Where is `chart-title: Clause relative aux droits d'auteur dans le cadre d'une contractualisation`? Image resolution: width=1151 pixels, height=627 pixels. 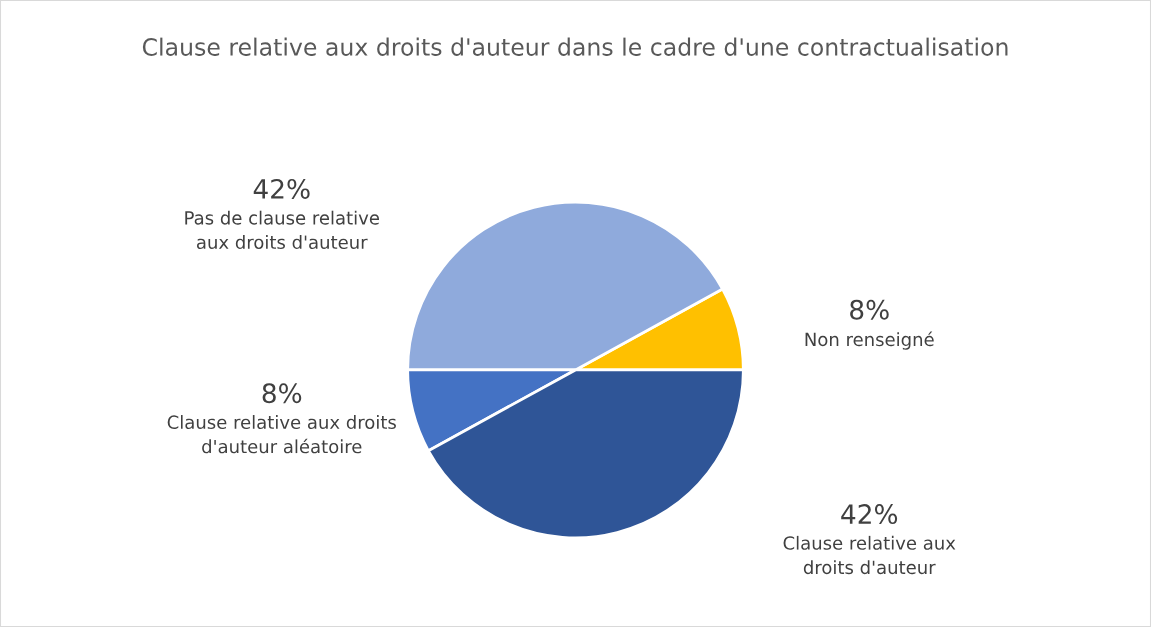 chart-title: Clause relative aux droits d'auteur dans le cadre d'une contractualisation is located at coordinates (575, 46).